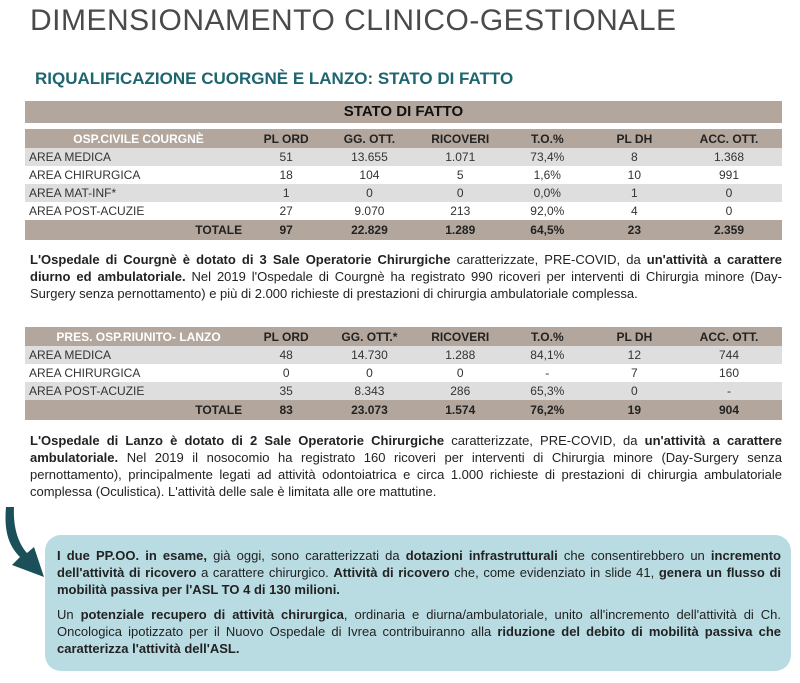  What do you see at coordinates (634, 157) in the screenshot?
I see `table-cell: 8` at bounding box center [634, 157].